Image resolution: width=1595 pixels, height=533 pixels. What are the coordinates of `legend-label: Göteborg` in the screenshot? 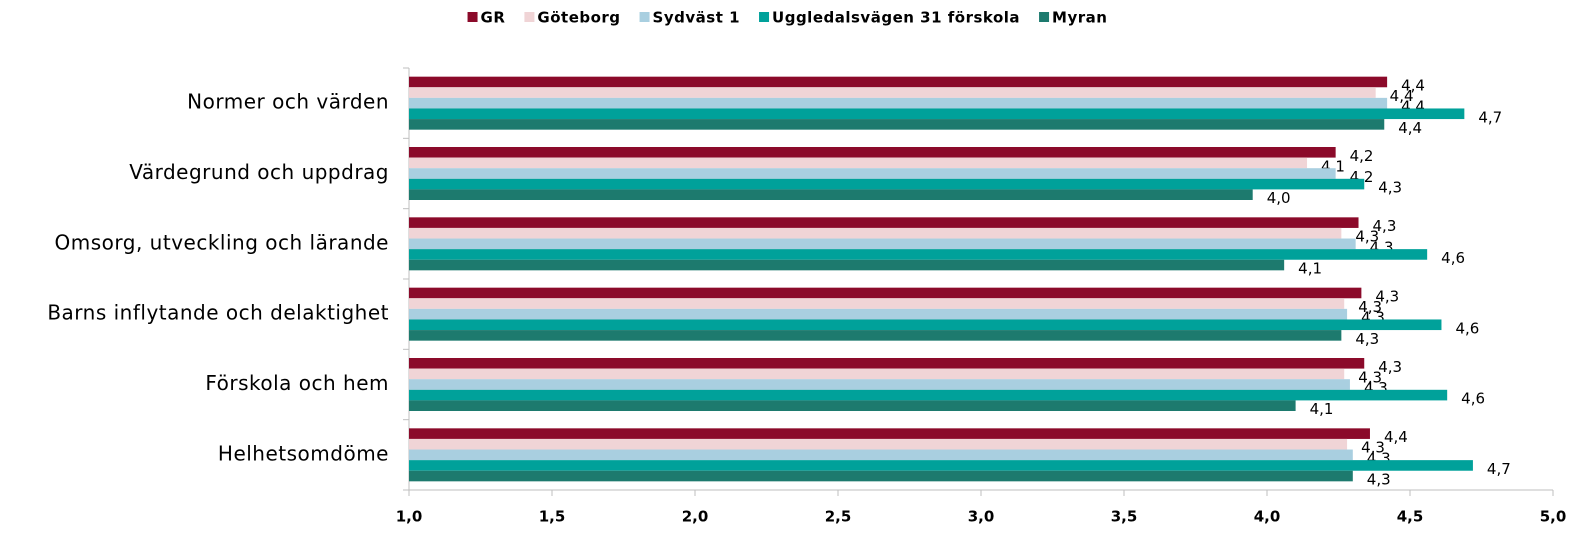 It's located at (578, 18).